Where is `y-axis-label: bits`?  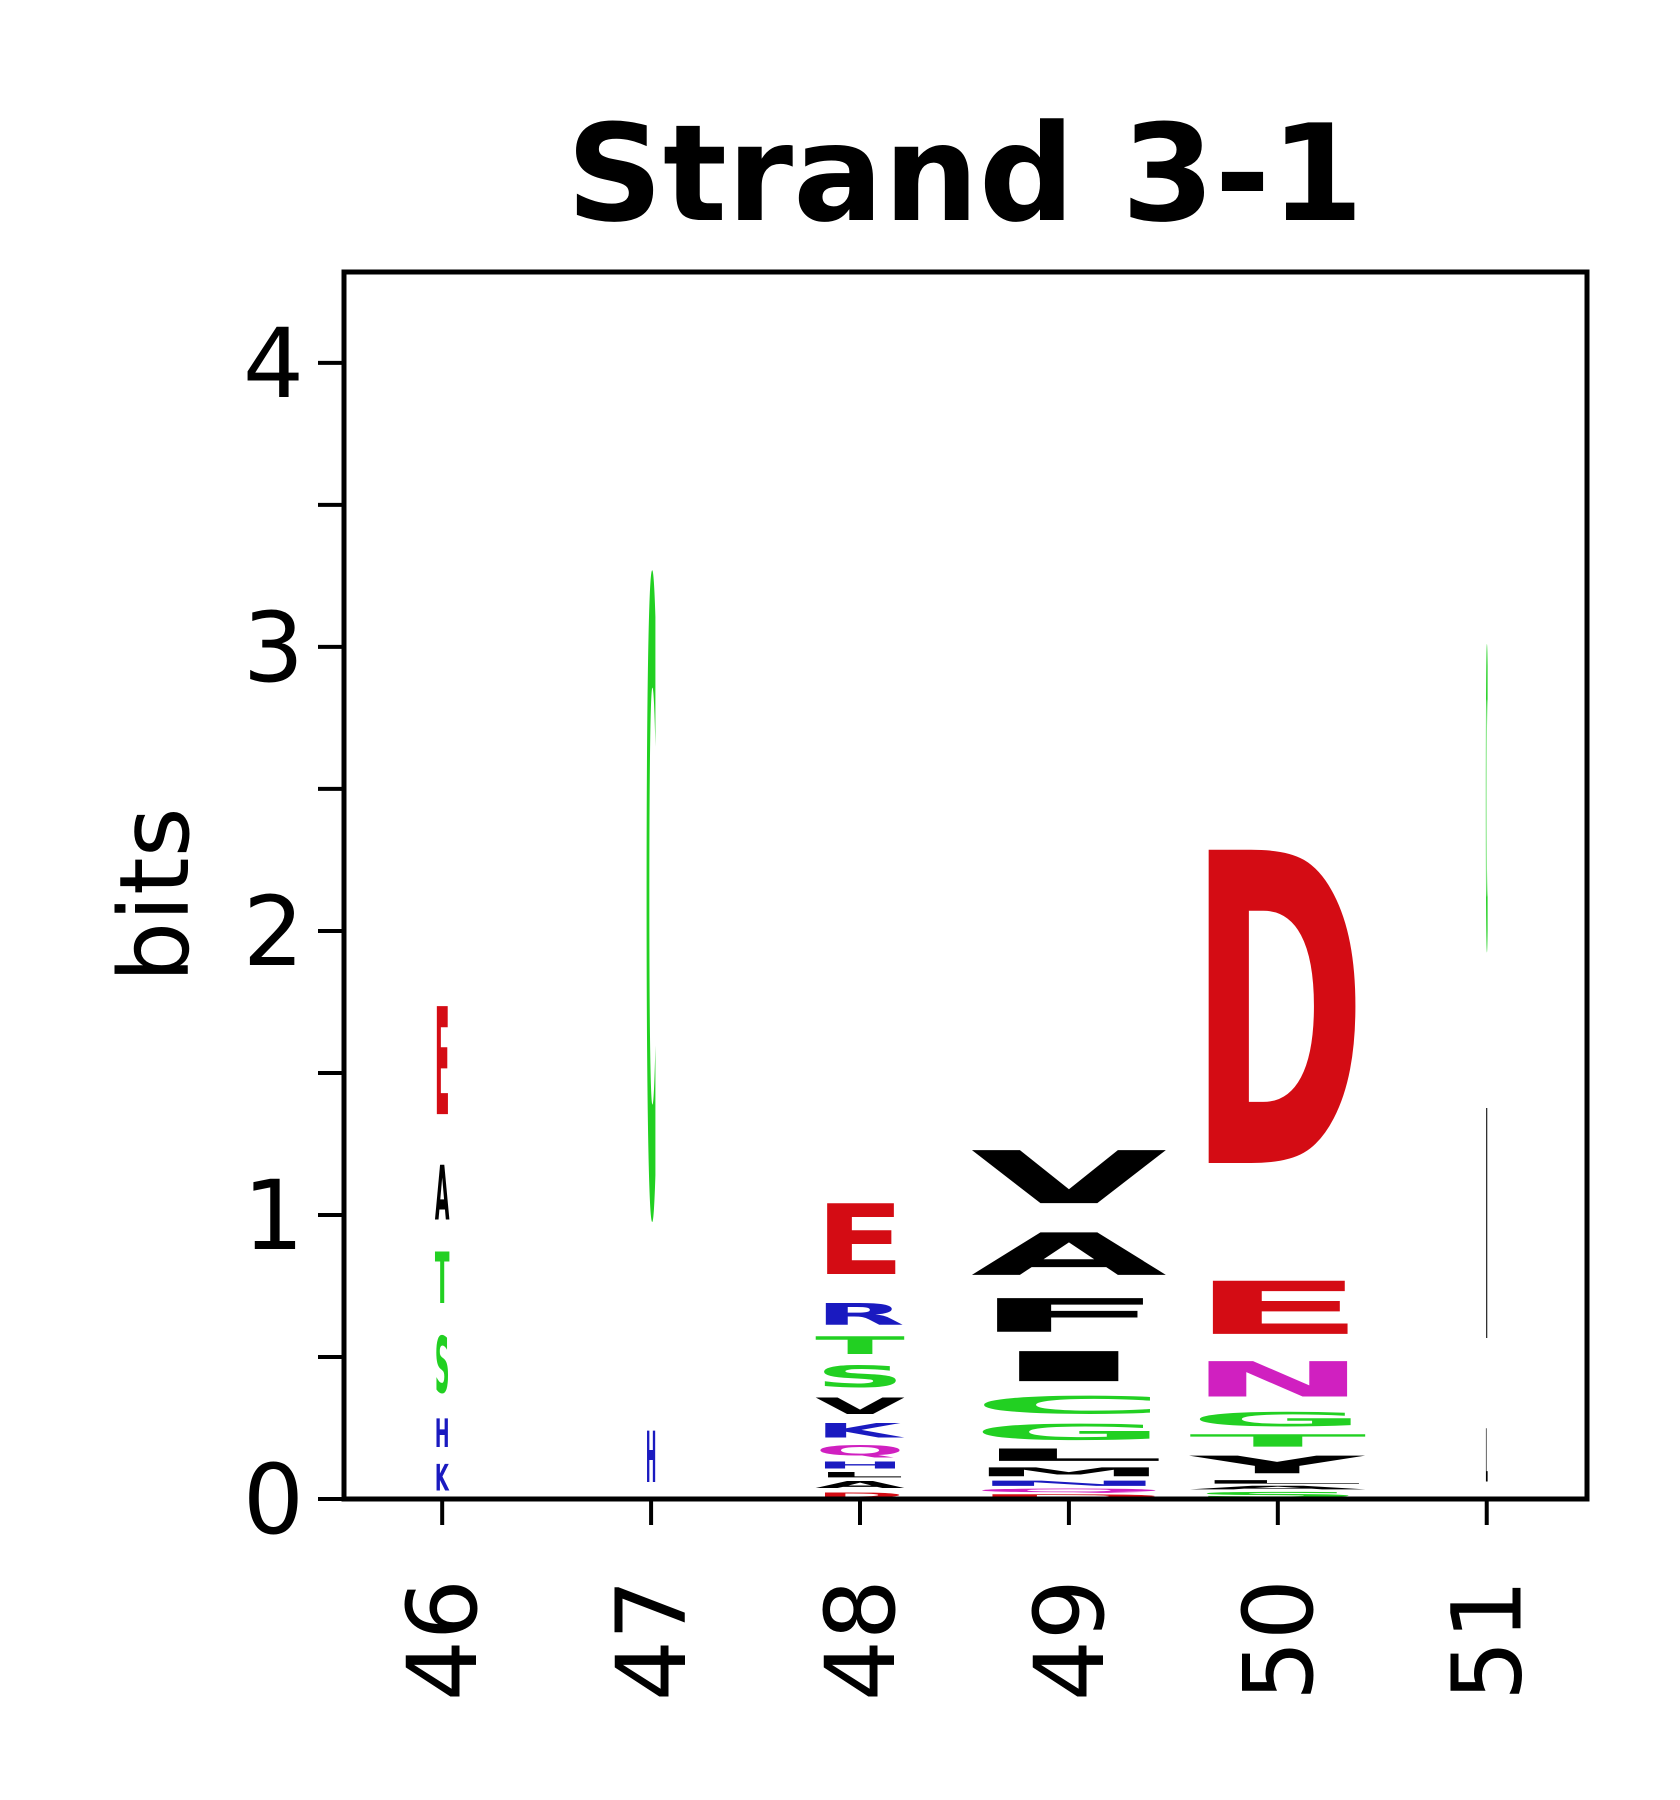
y-axis-label: bits is located at coordinates (155, 894).